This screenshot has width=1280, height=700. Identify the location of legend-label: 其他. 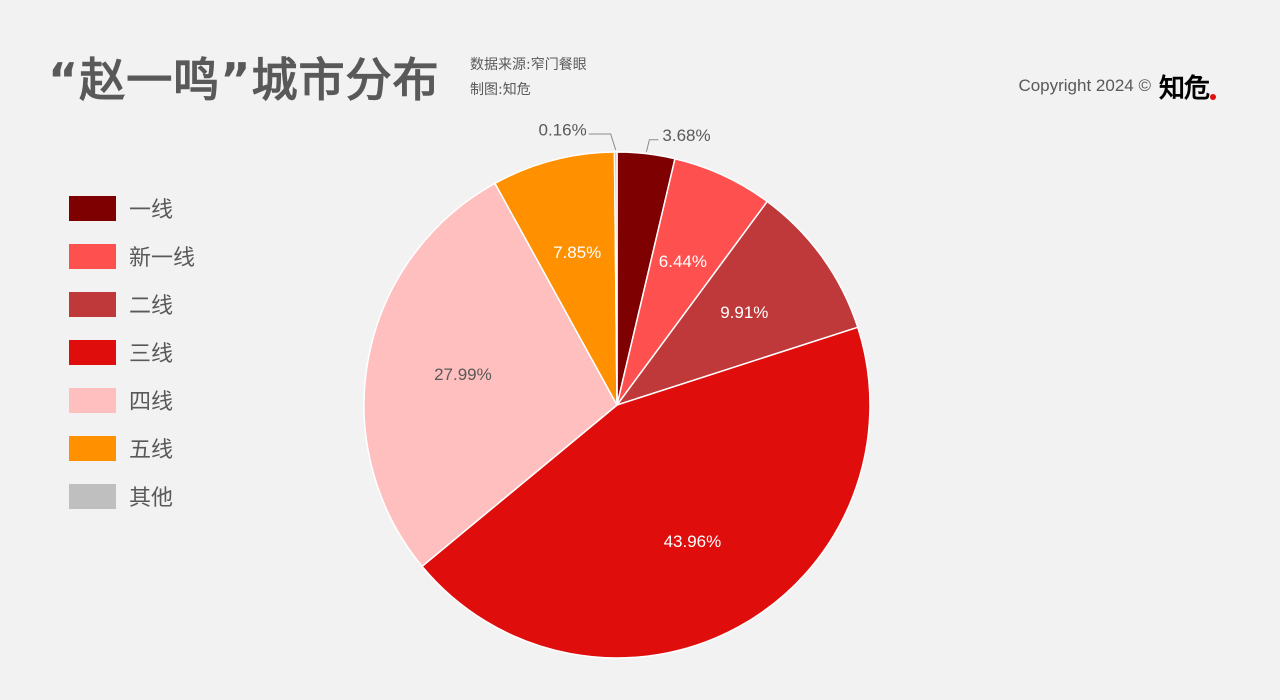
(151, 498).